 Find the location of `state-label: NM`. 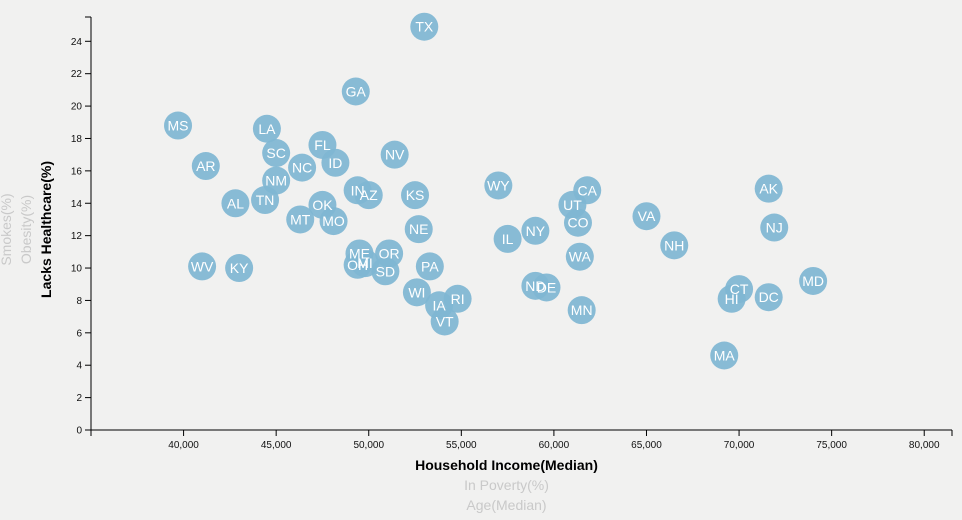

state-label: NM is located at coordinates (276, 181).